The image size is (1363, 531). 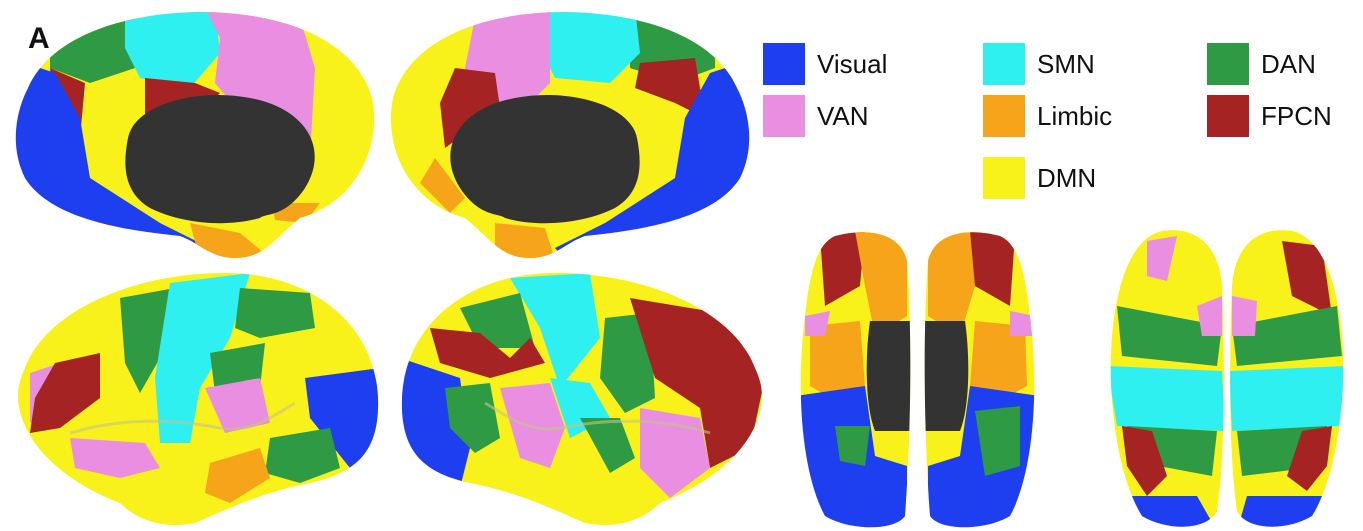 I want to click on legend-label-visual: Visual, so click(x=852, y=63).